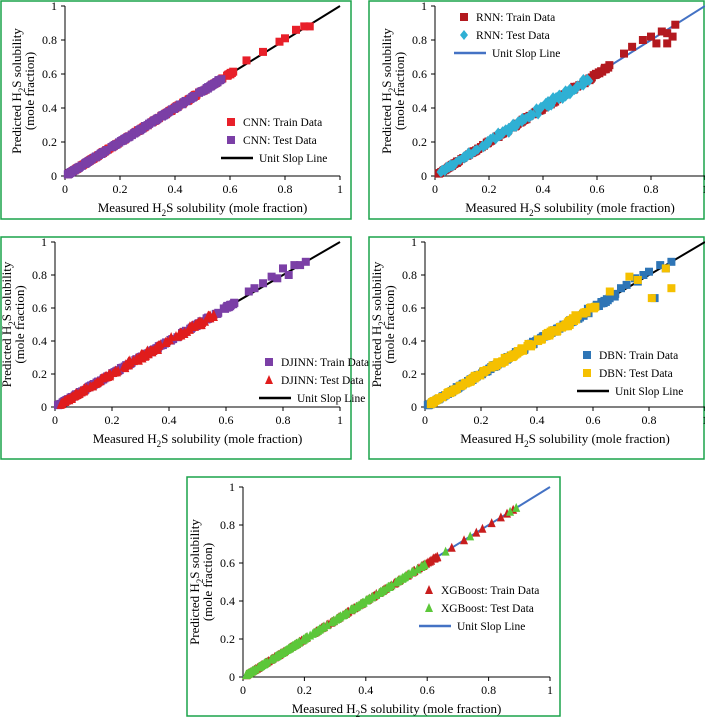  Describe the element at coordinates (325, 363) in the screenshot. I see `legend-label: DJINN: Train Data` at that location.